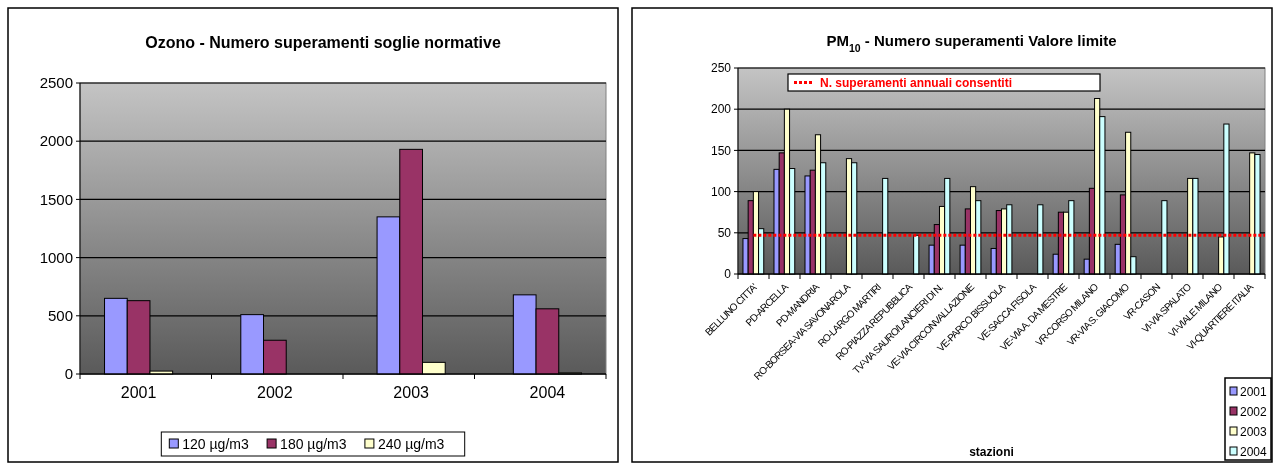  I want to click on legend-label: 180 µg/m3, so click(313, 444).